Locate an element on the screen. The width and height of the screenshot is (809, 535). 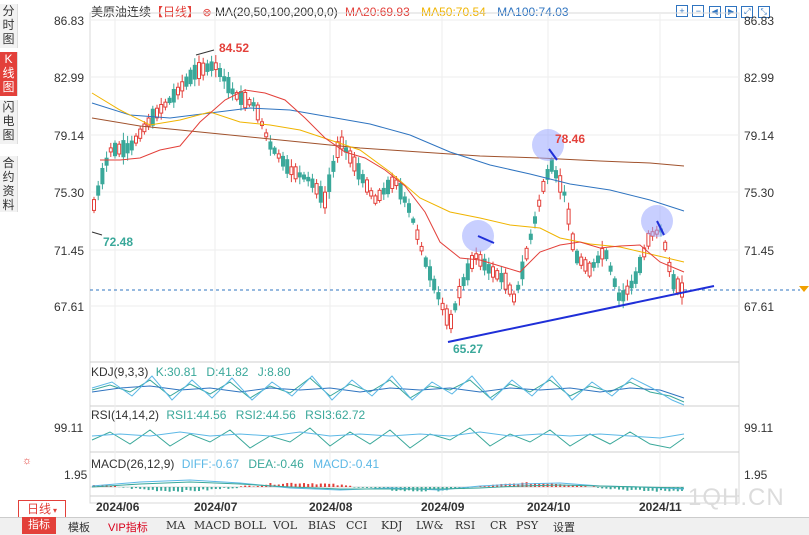
price-label-right: 67.61 is located at coordinates (759, 307).